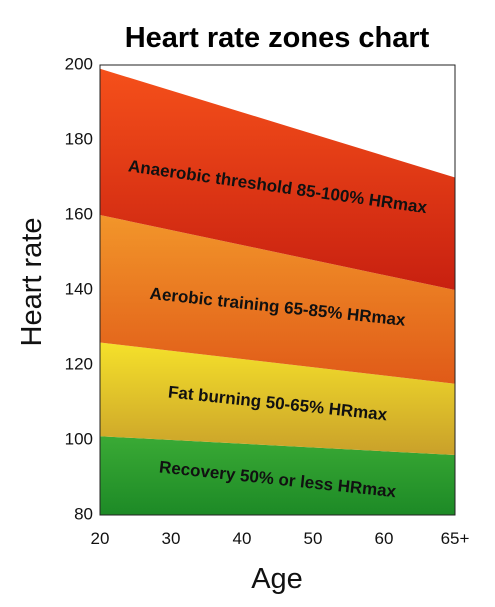 The width and height of the screenshot is (495, 607). I want to click on y-tick-label-160: 160, so click(79, 213).